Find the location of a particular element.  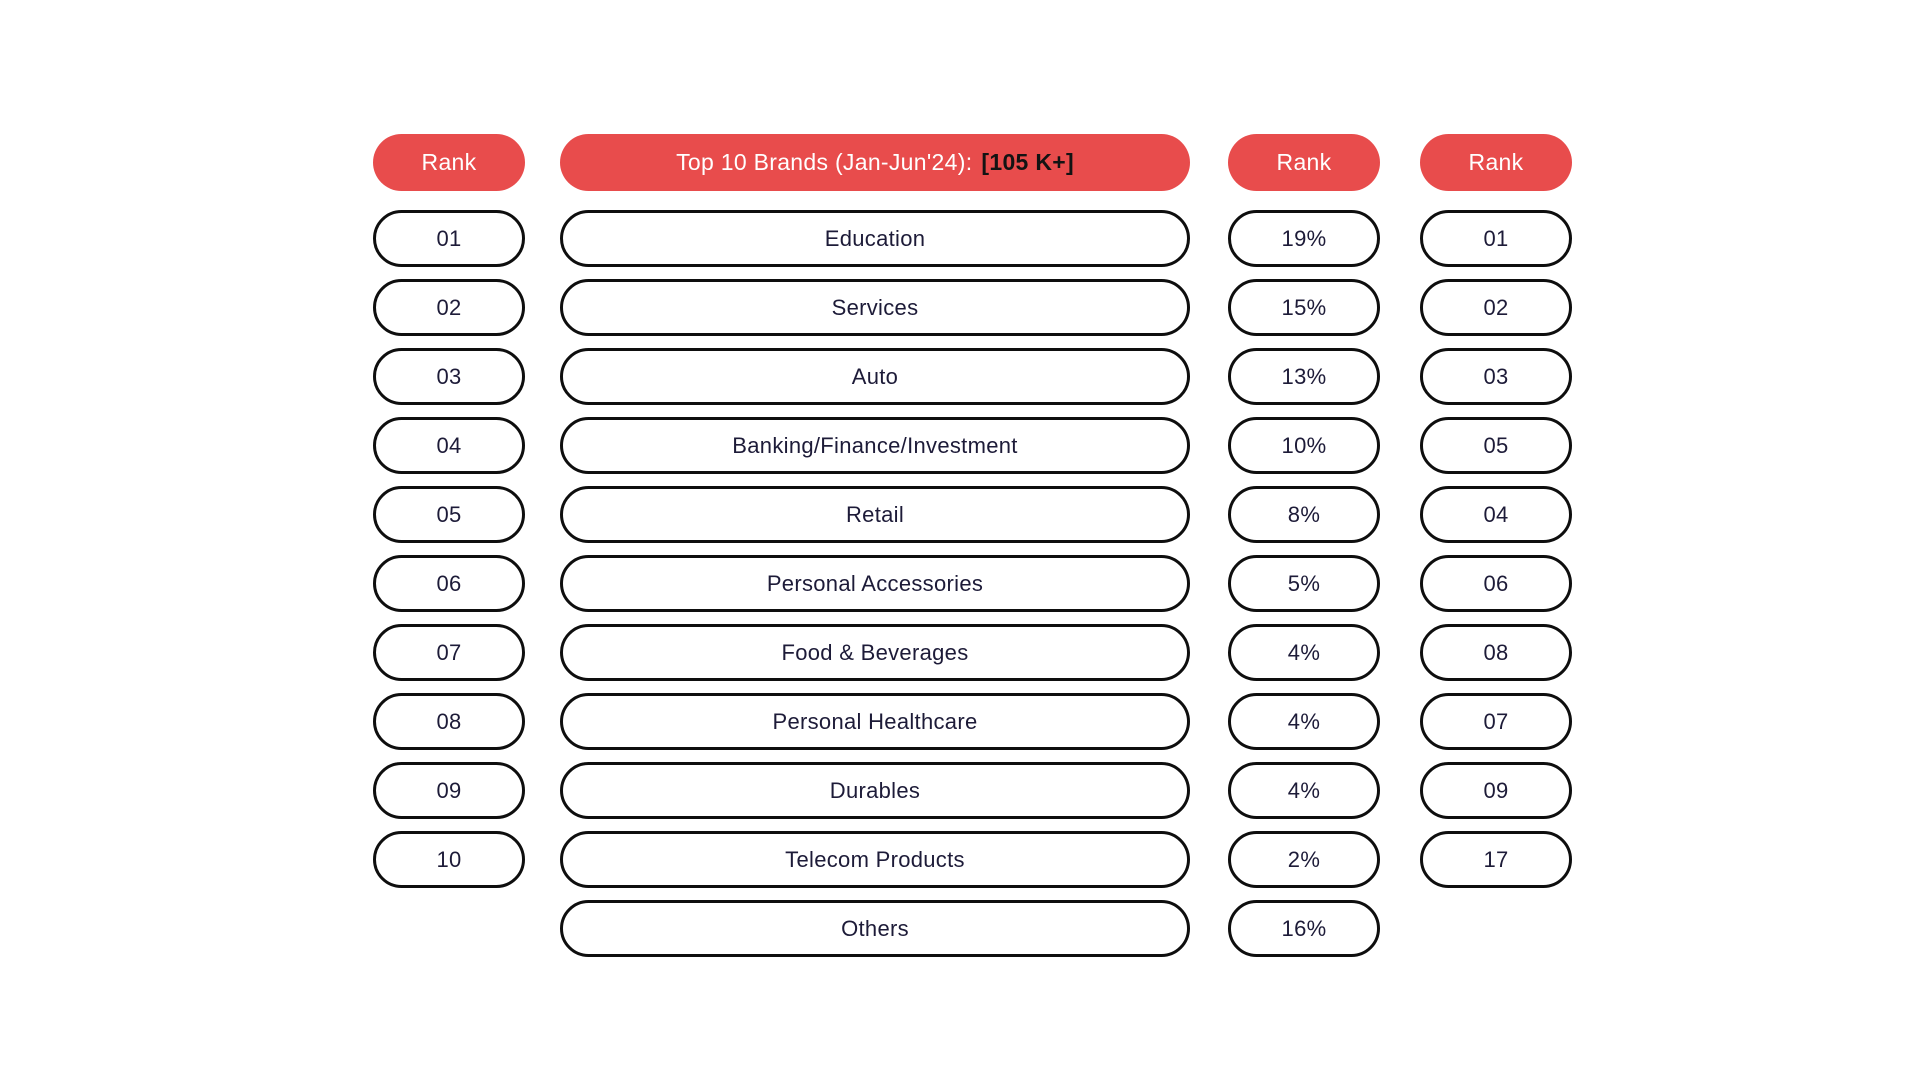

brand-cell-auto: Auto is located at coordinates (875, 376).